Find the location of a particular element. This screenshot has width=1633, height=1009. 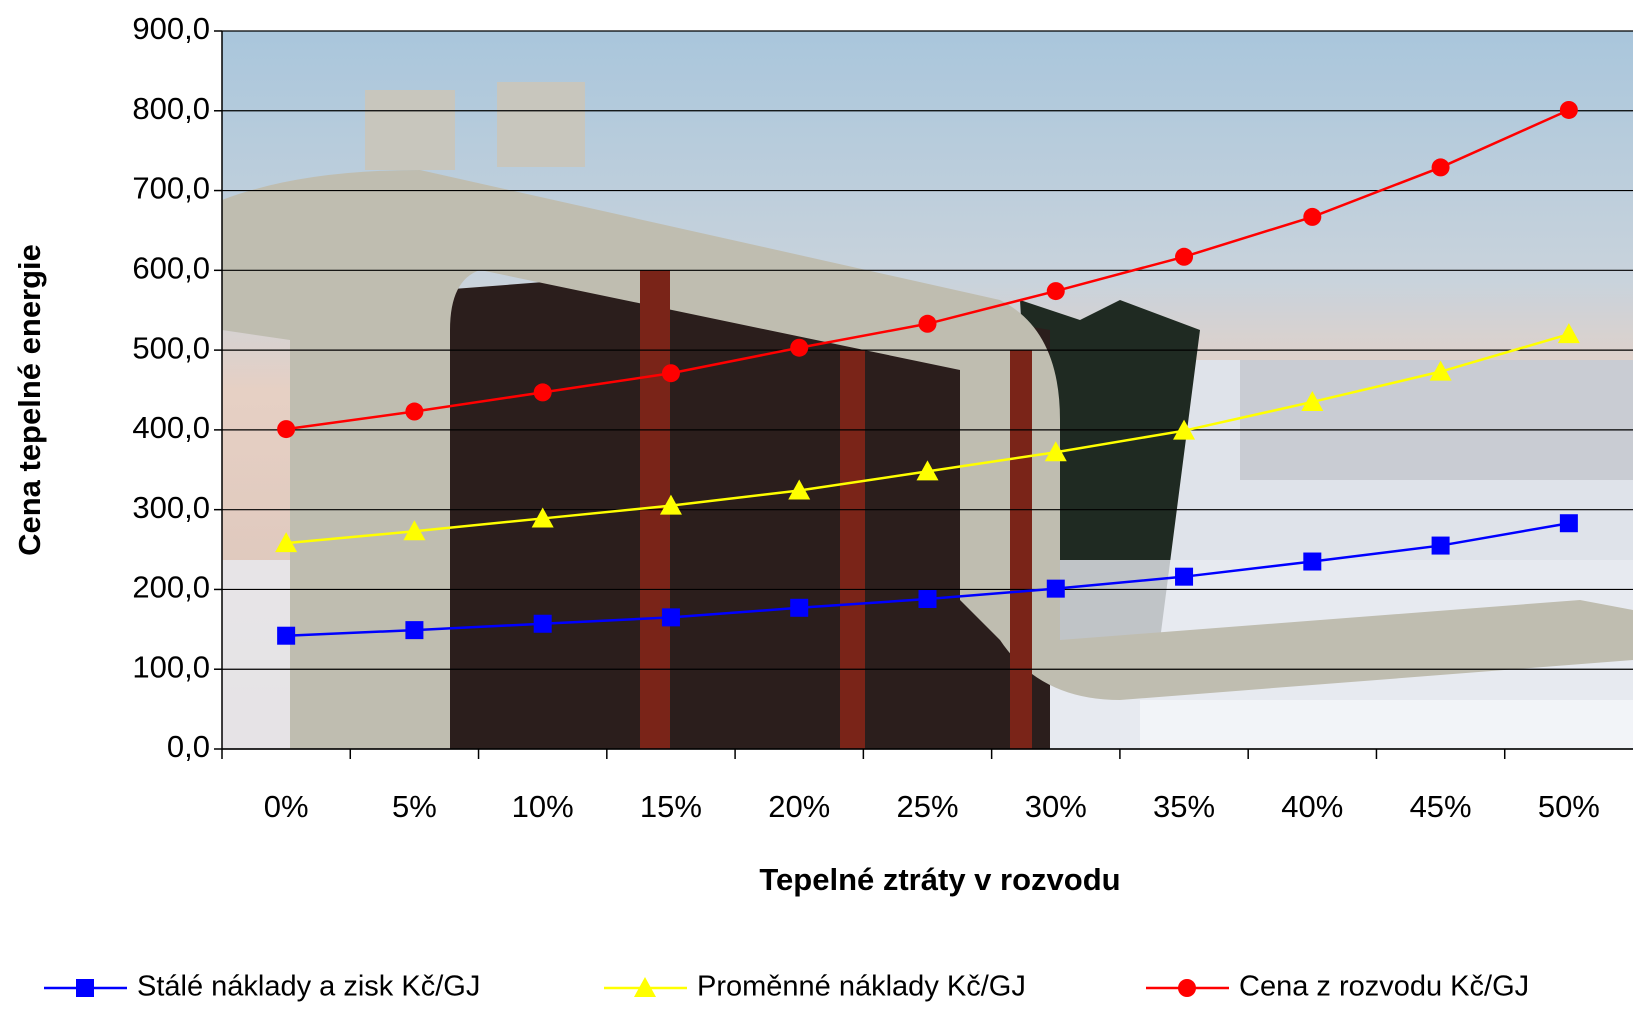

y-tick-label: 600,0 is located at coordinates (171, 268).